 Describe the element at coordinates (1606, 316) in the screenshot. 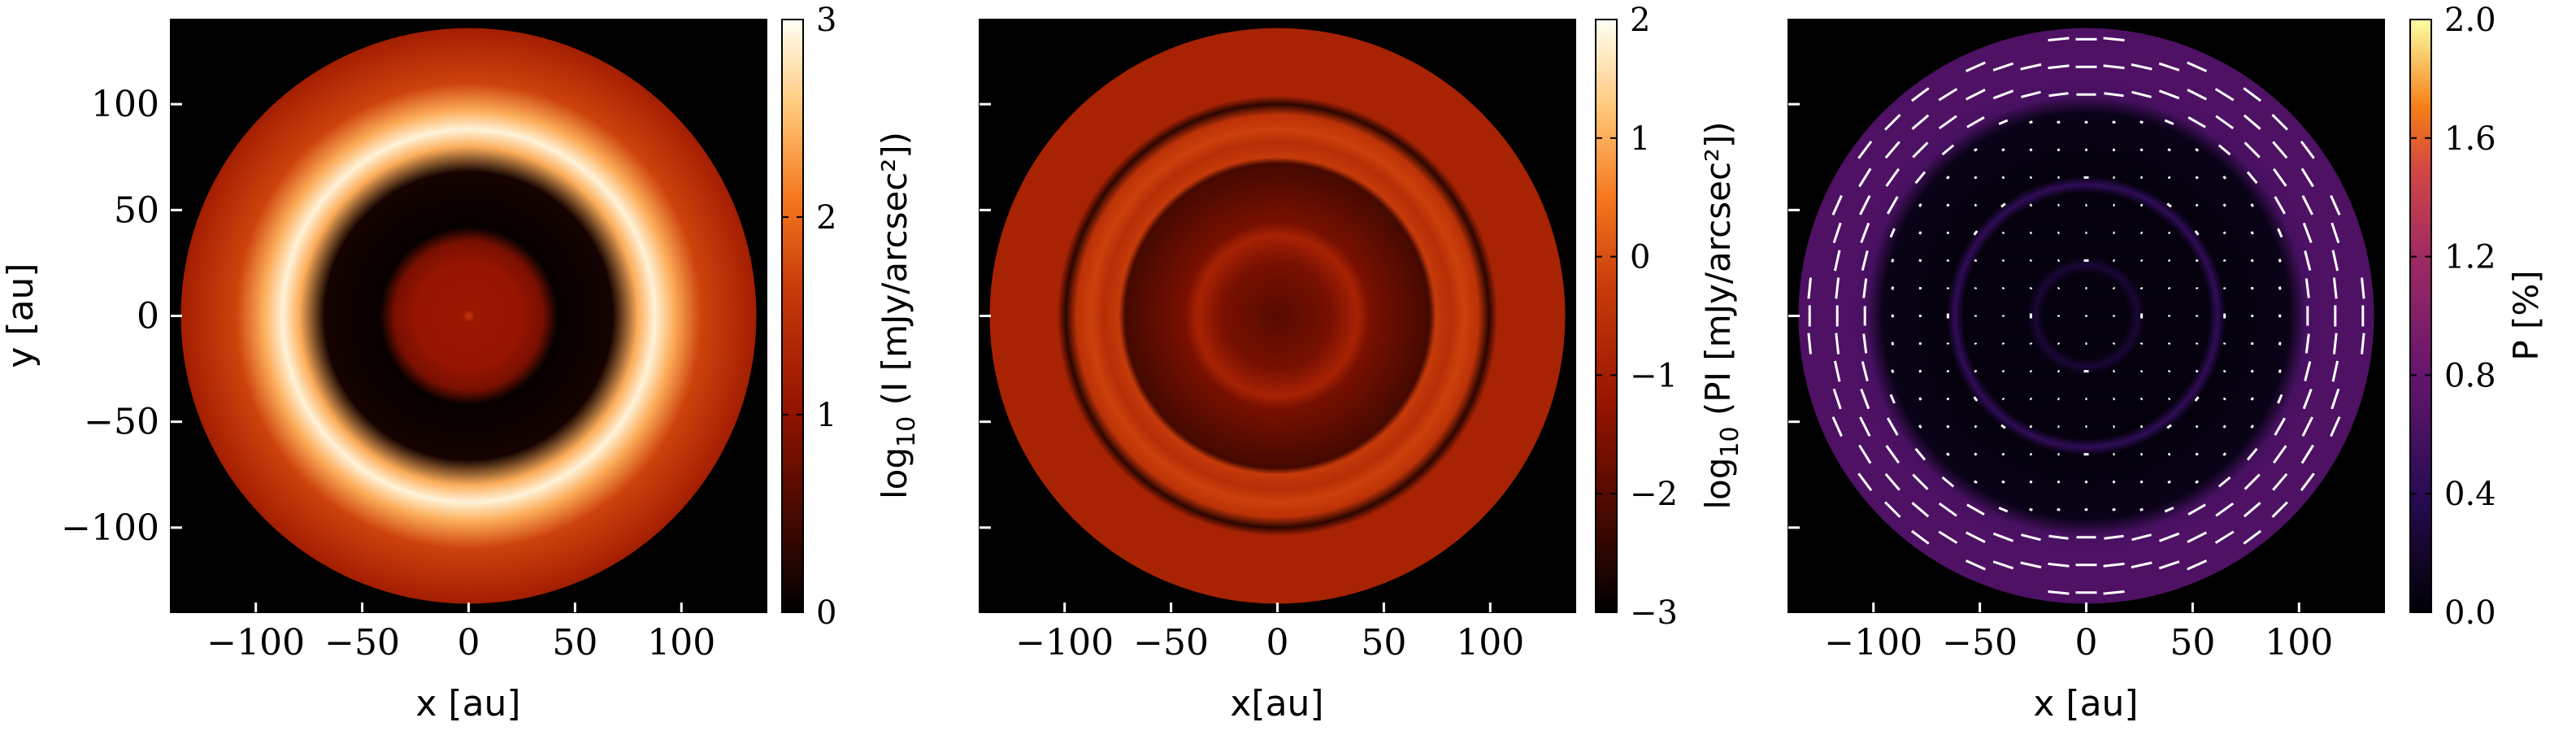

I see `colorbar-polarized-intensity` at that location.